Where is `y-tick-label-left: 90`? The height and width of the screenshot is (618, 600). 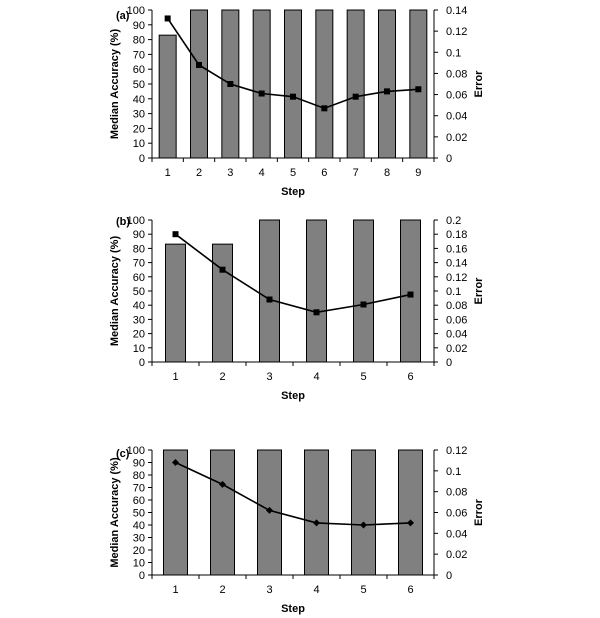 y-tick-label-left: 90 is located at coordinates (139, 26).